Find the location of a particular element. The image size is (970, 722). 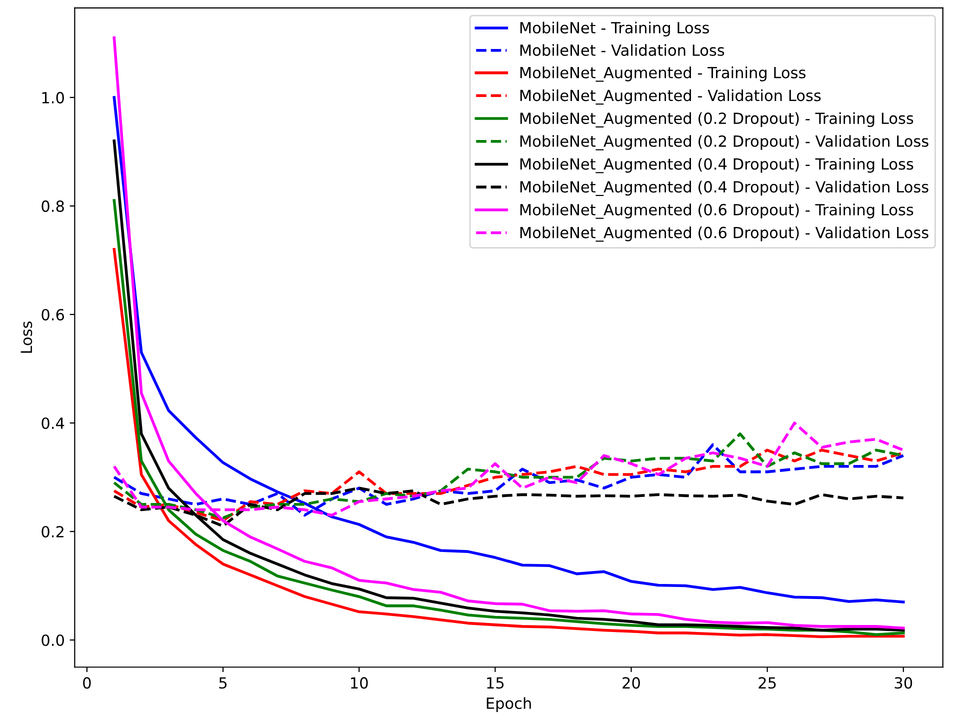

legend-label: MobileNet_Augmented (0.6 Dropout) - Training Loss is located at coordinates (717, 211).